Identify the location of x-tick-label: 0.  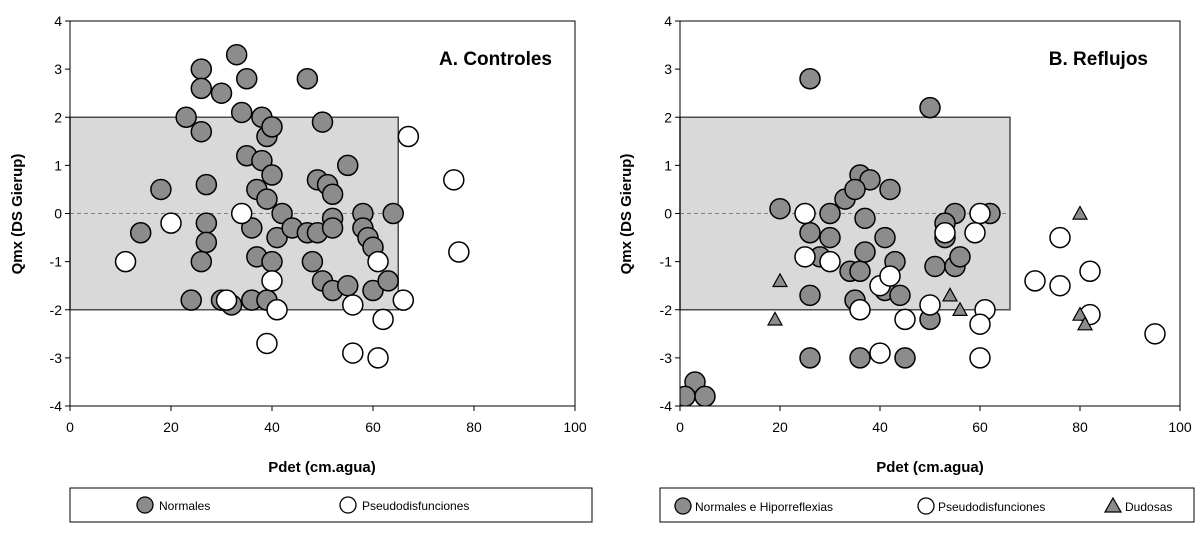
(680, 427).